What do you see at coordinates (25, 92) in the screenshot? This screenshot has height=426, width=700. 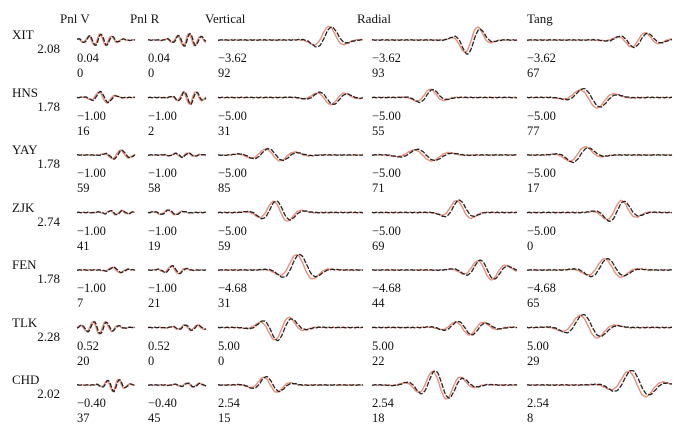 I see `station-name: HNS` at bounding box center [25, 92].